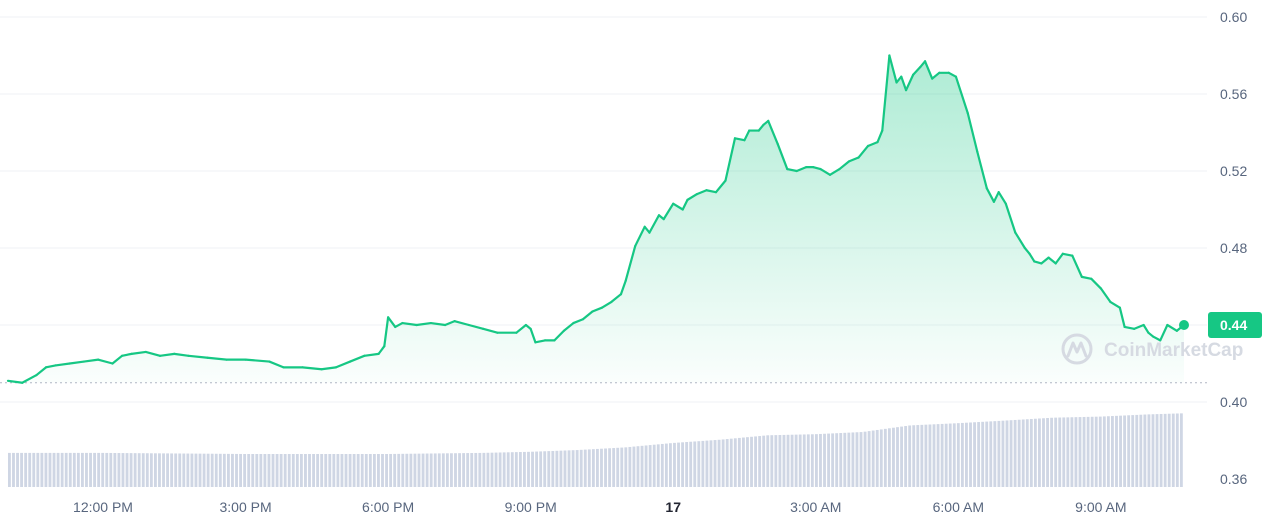 Image resolution: width=1265 pixels, height=522 pixels. Describe the element at coordinates (1233, 17) in the screenshot. I see `y-tick-label: 0.60` at that location.